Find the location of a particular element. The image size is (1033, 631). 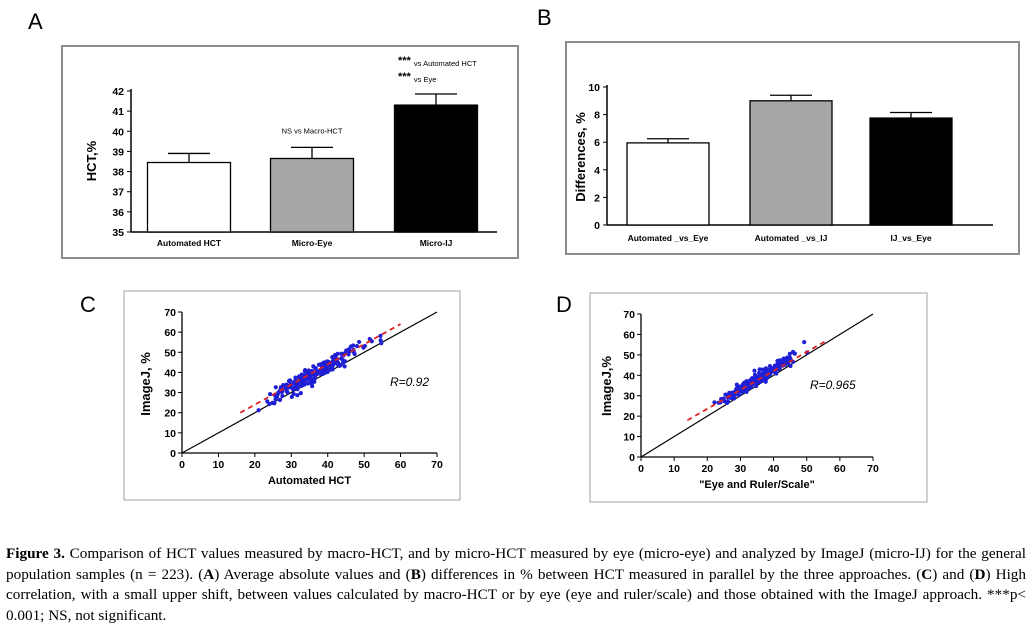

panel-a-y-tick-label: 35 is located at coordinates (118, 233).